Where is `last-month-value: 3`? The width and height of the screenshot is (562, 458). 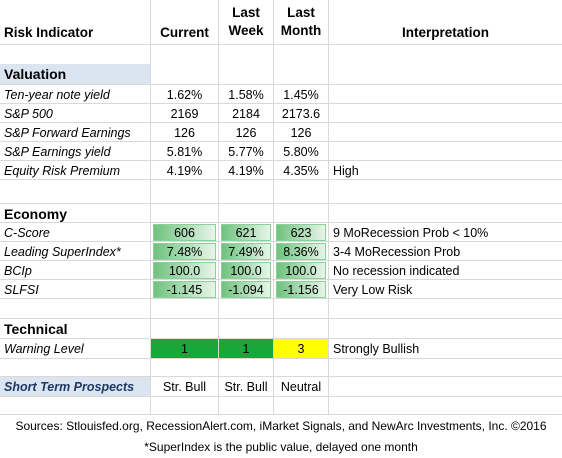
last-month-value: 3 is located at coordinates (300, 349).